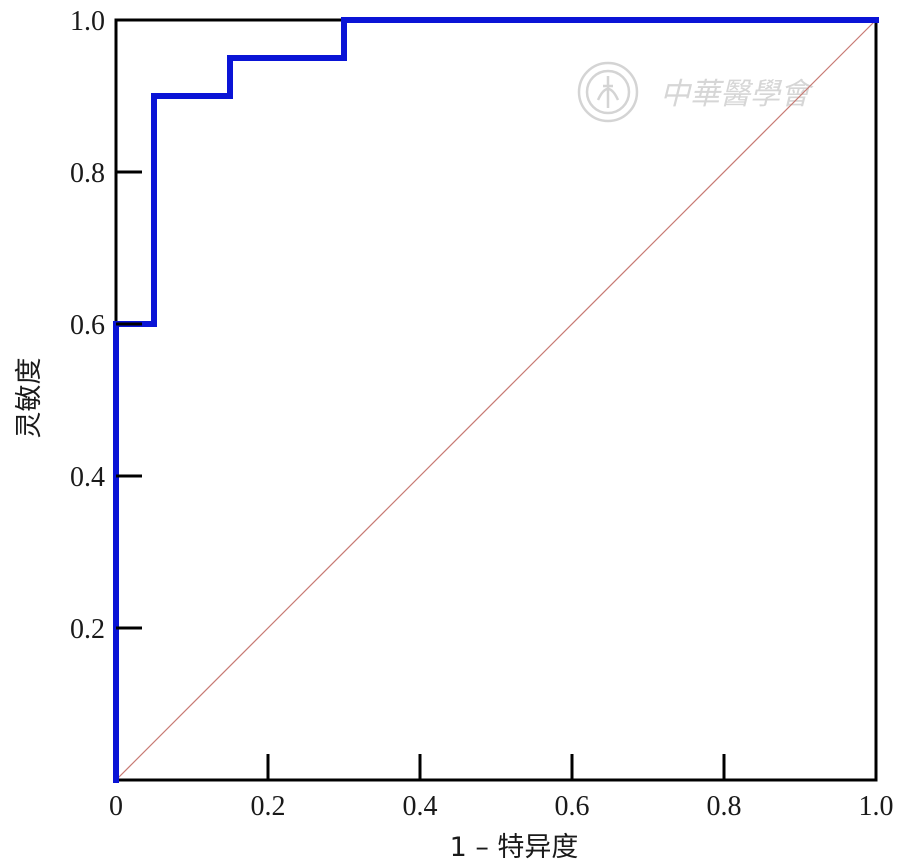 The width and height of the screenshot is (919, 866). Describe the element at coordinates (876, 806) in the screenshot. I see `x-tick-label: 1.0` at that location.